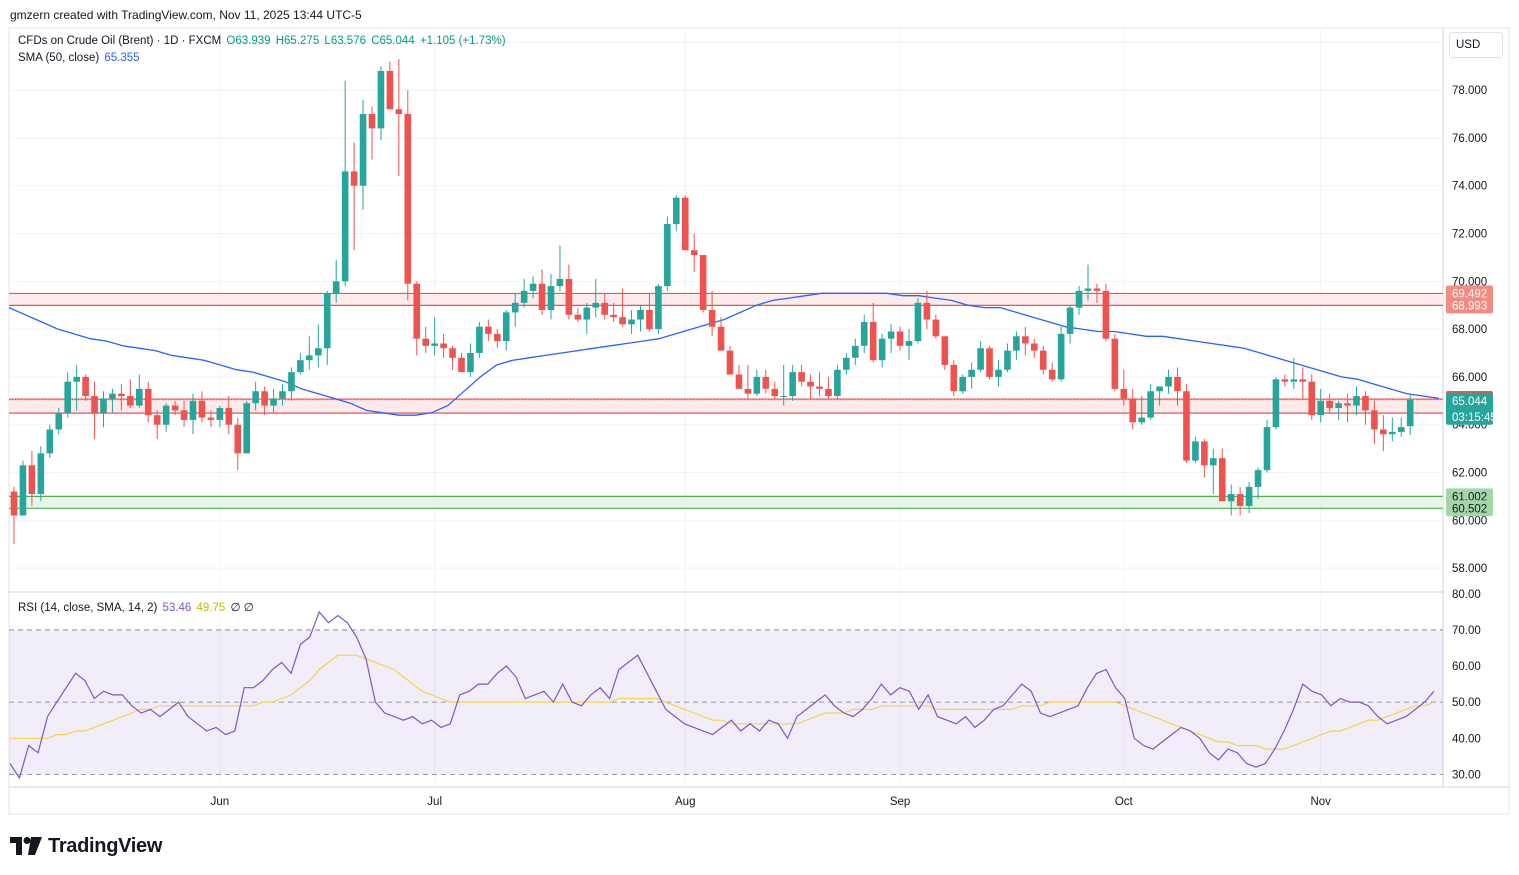 The image size is (1519, 875). I want to click on time-axis: Jun Jul Aug Sep Oct Nov, so click(771, 802).